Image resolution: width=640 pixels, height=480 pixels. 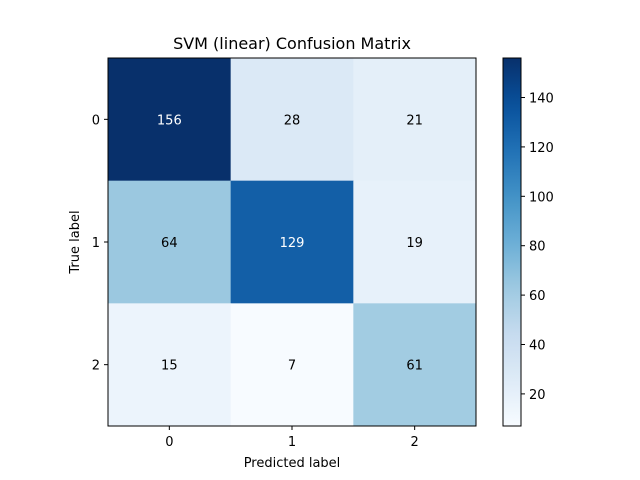 I want to click on heatmap-cell-r1-c0, so click(x=170, y=242).